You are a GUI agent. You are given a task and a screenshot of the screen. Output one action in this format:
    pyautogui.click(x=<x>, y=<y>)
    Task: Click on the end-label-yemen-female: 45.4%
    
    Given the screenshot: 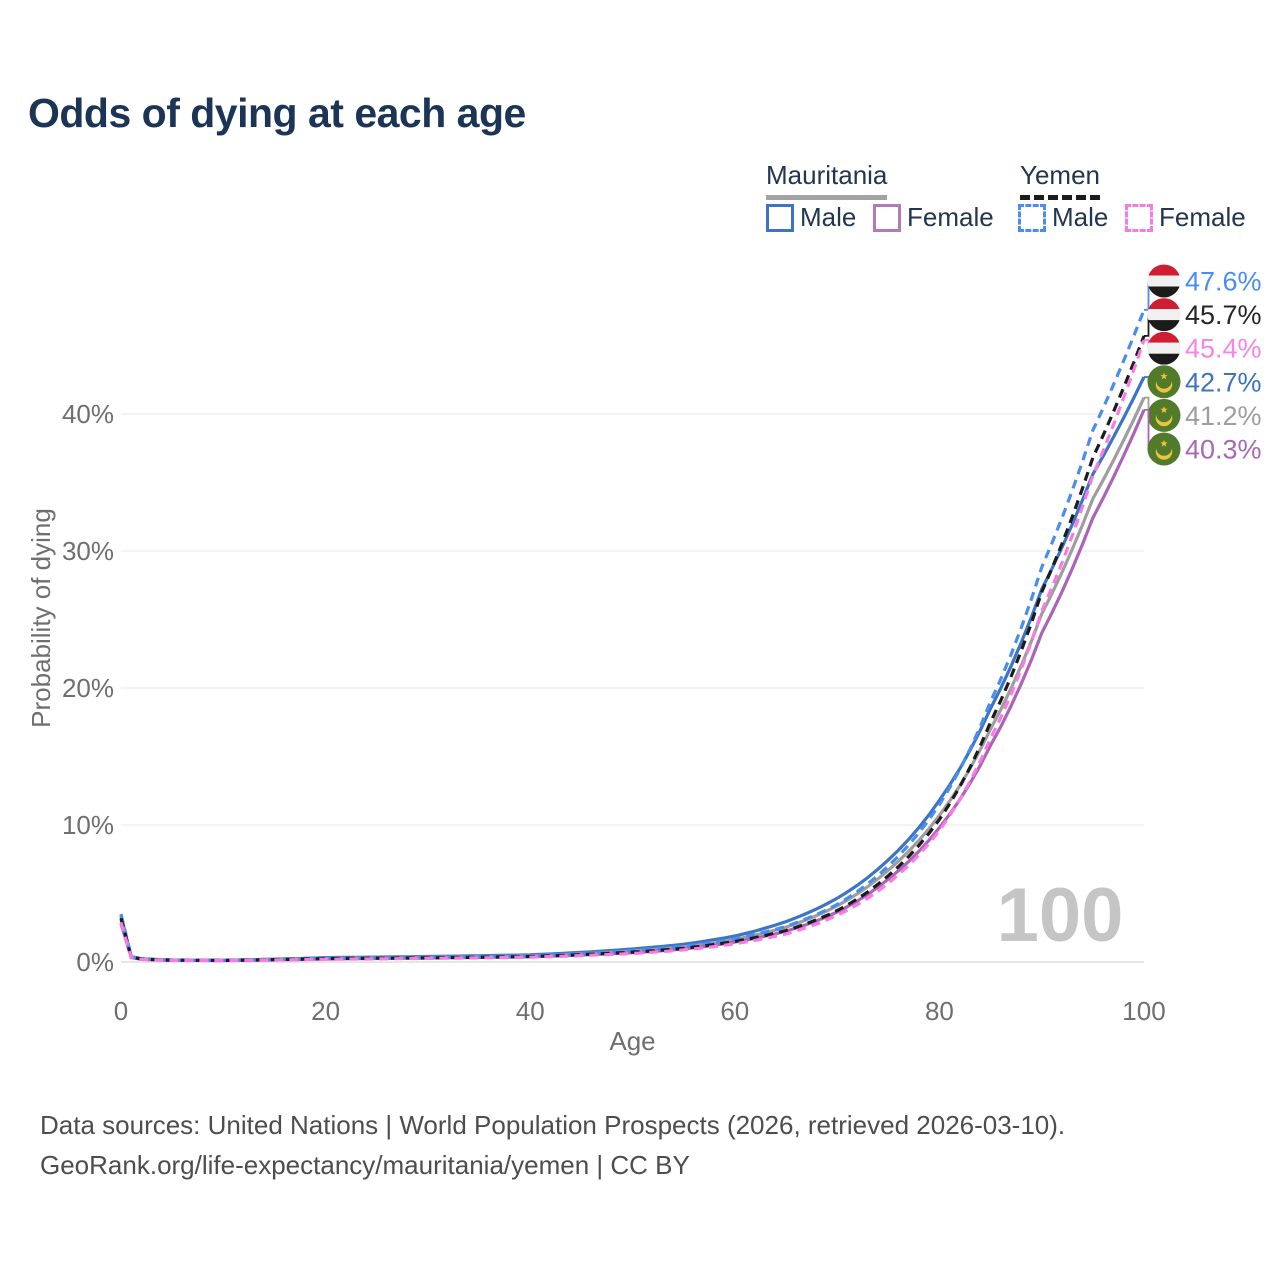 What is the action you would take?
    pyautogui.click(x=1223, y=349)
    